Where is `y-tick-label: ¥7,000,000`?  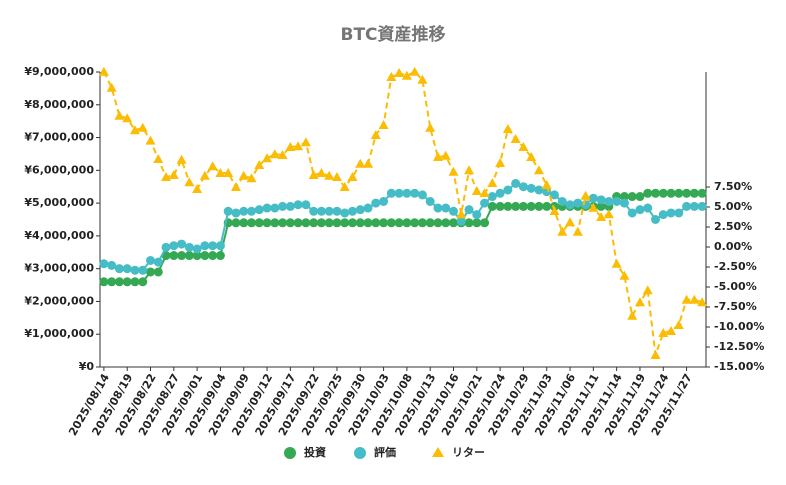 y-tick-label: ¥7,000,000 is located at coordinates (59, 137).